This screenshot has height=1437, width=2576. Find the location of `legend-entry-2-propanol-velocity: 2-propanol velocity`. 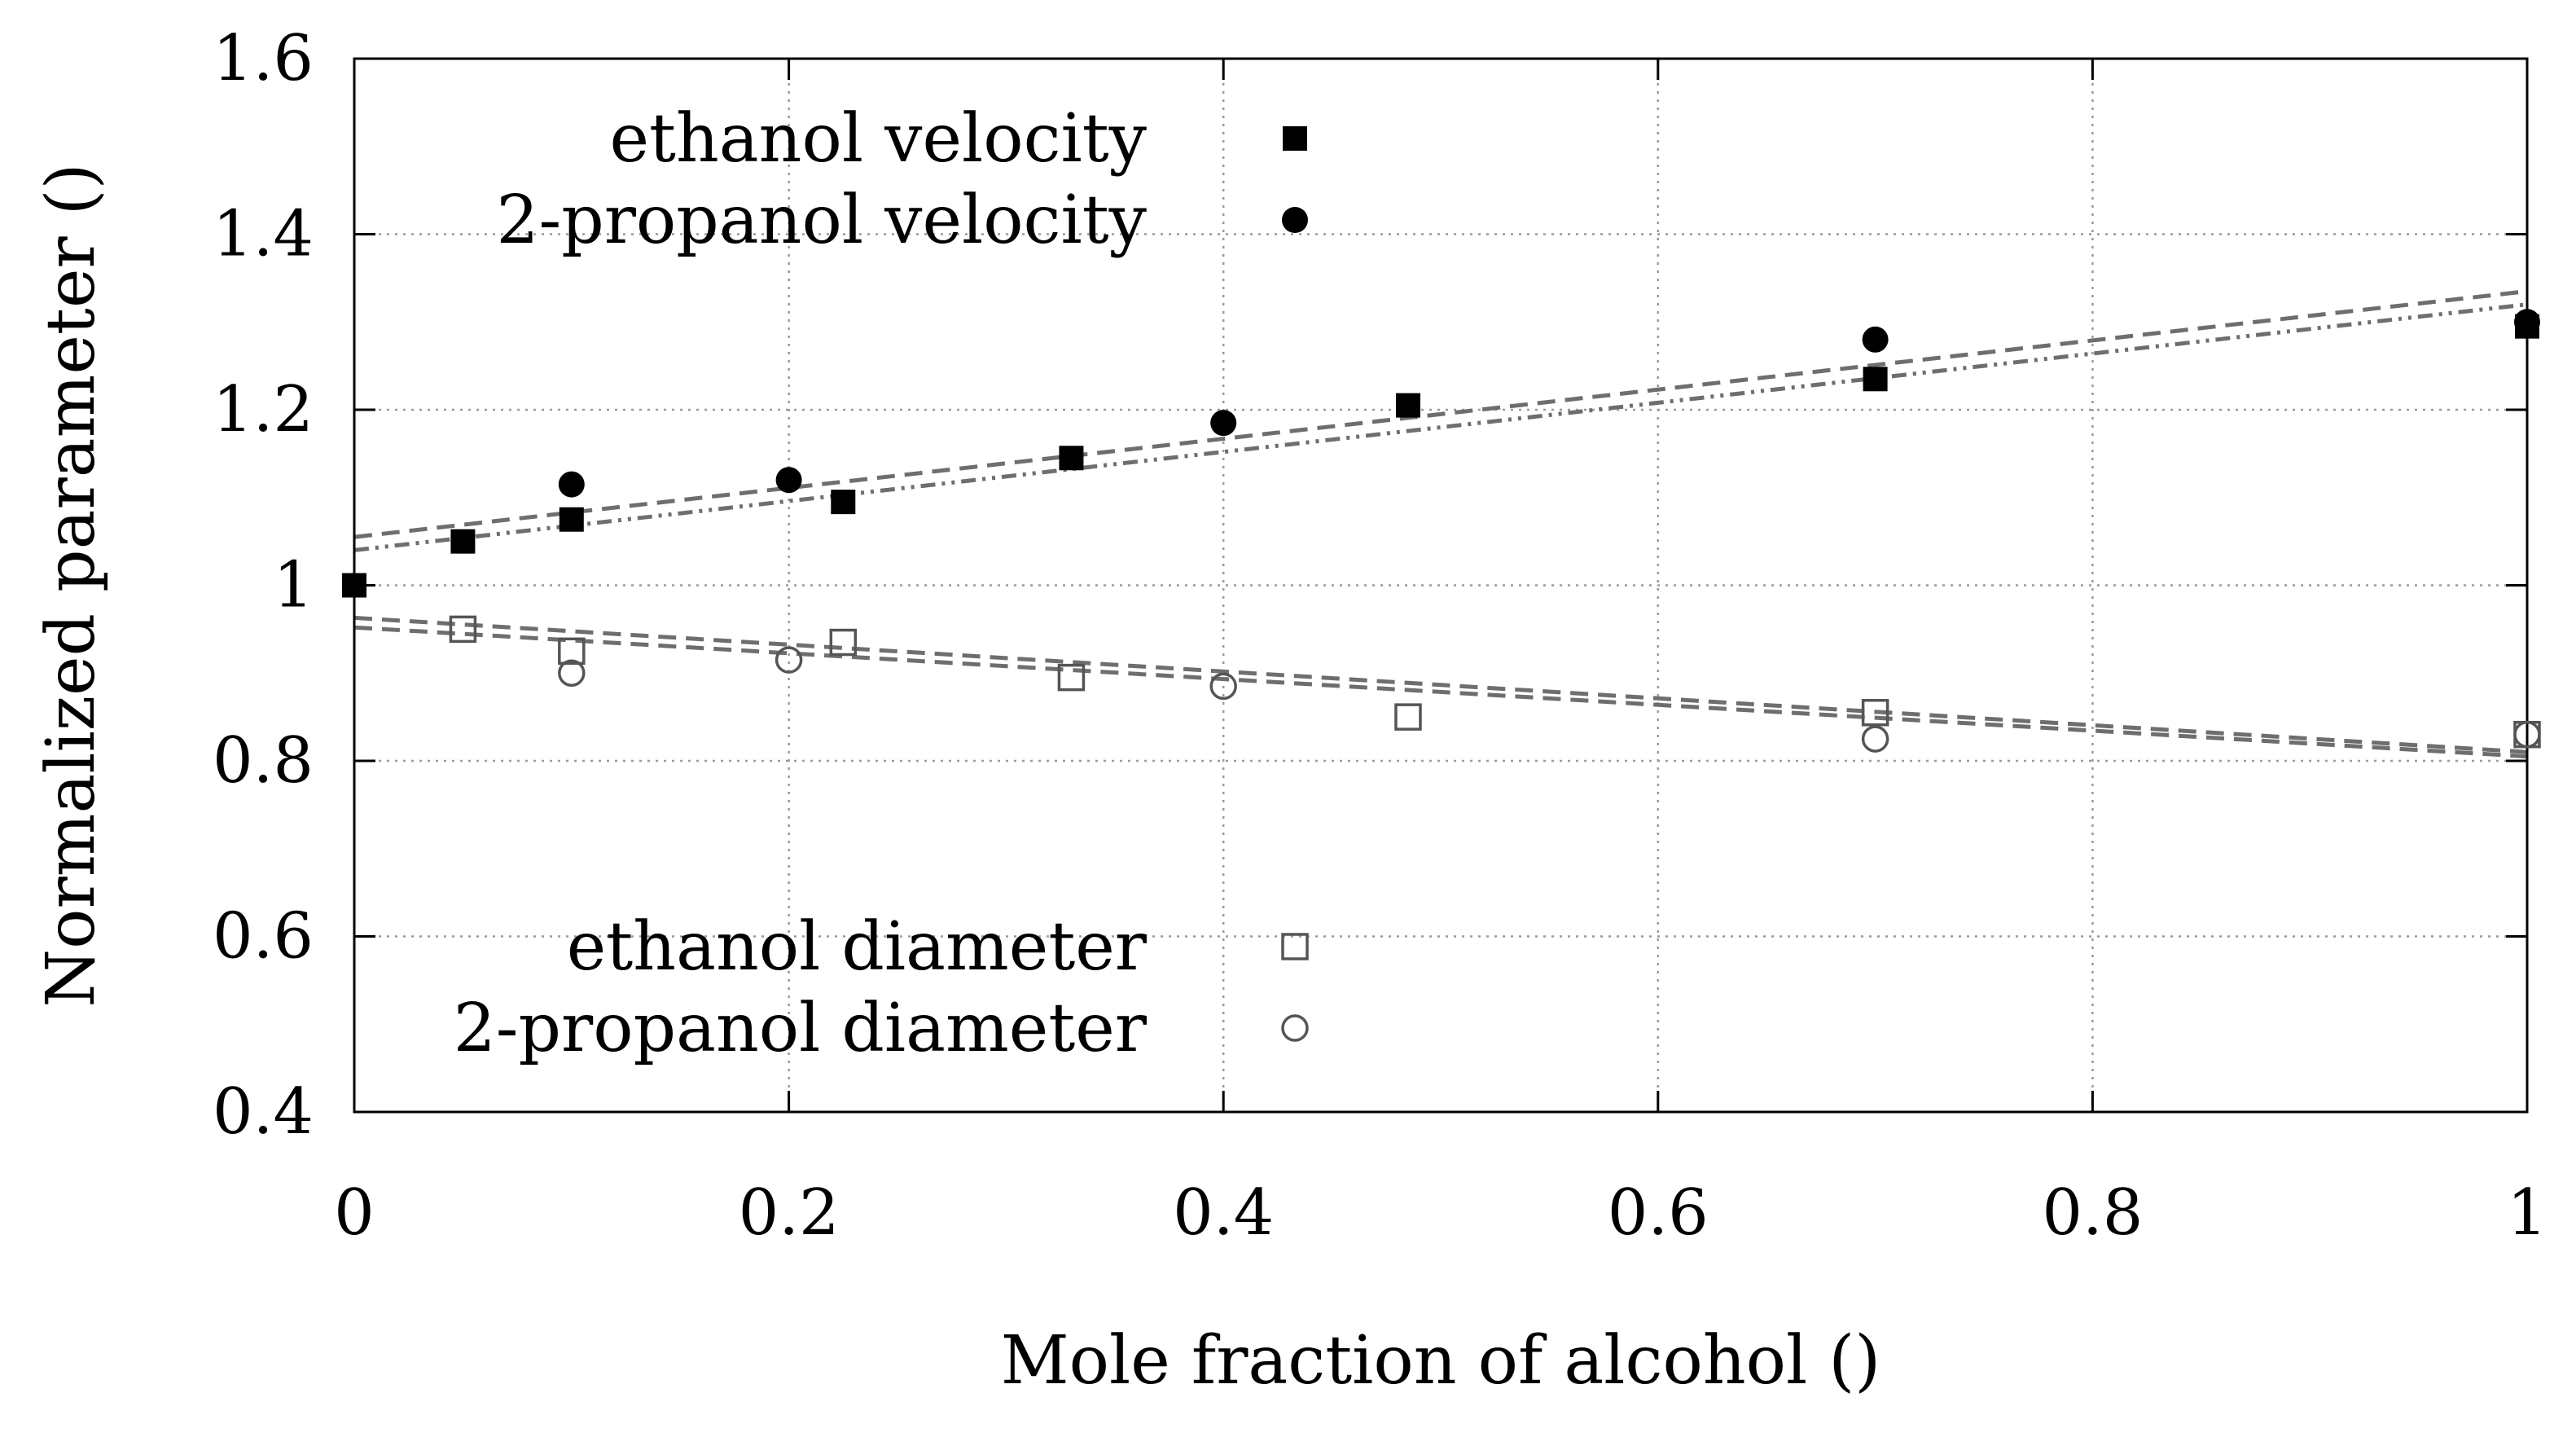

legend-entry-2-propanol-velocity: 2-propanol velocity is located at coordinates (902, 220).